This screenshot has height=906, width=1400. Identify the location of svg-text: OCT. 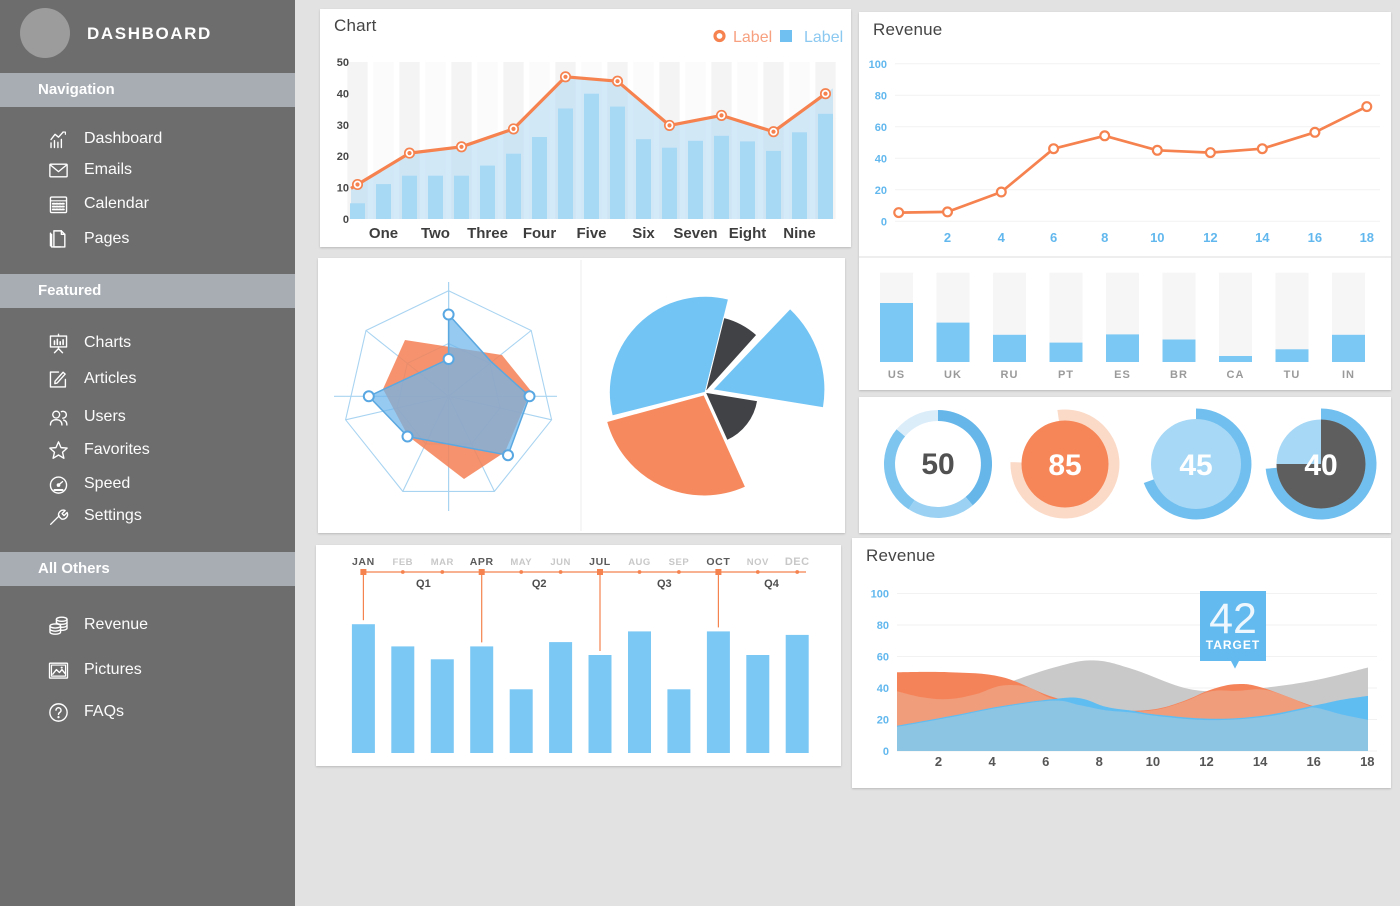
(718, 562).